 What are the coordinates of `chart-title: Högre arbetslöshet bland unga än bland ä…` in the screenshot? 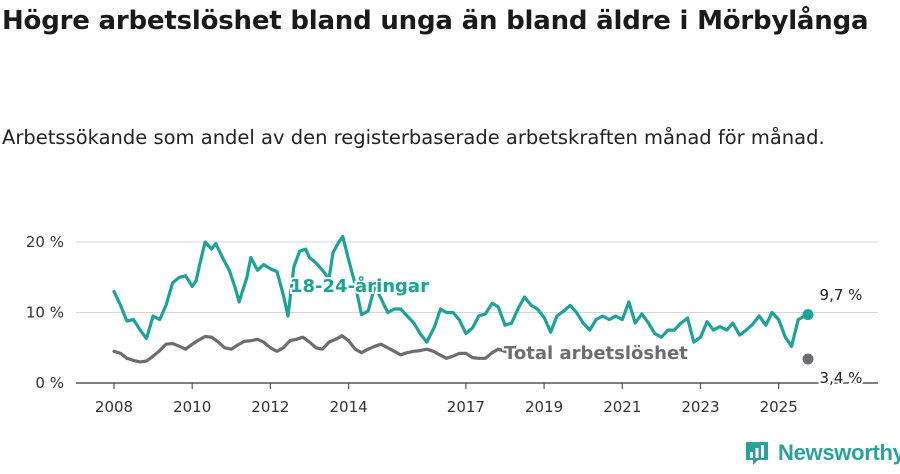 It's located at (435, 21).